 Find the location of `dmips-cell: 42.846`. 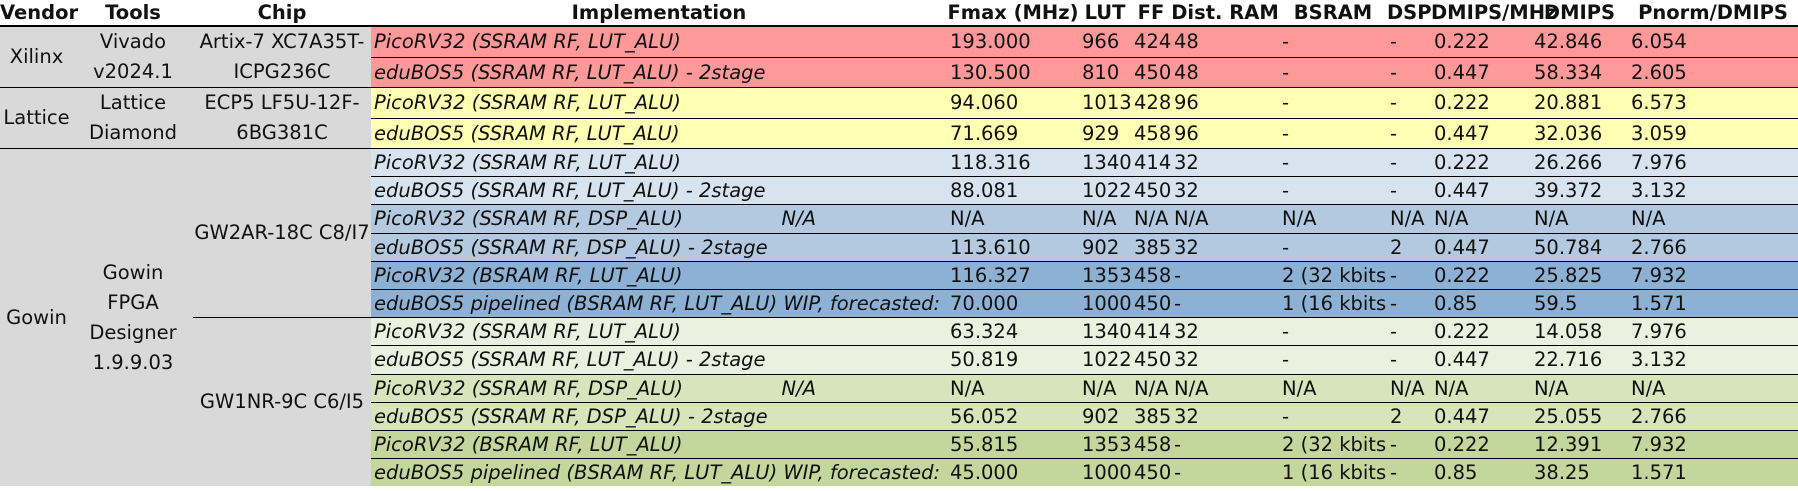

dmips-cell: 42.846 is located at coordinates (1579, 41).